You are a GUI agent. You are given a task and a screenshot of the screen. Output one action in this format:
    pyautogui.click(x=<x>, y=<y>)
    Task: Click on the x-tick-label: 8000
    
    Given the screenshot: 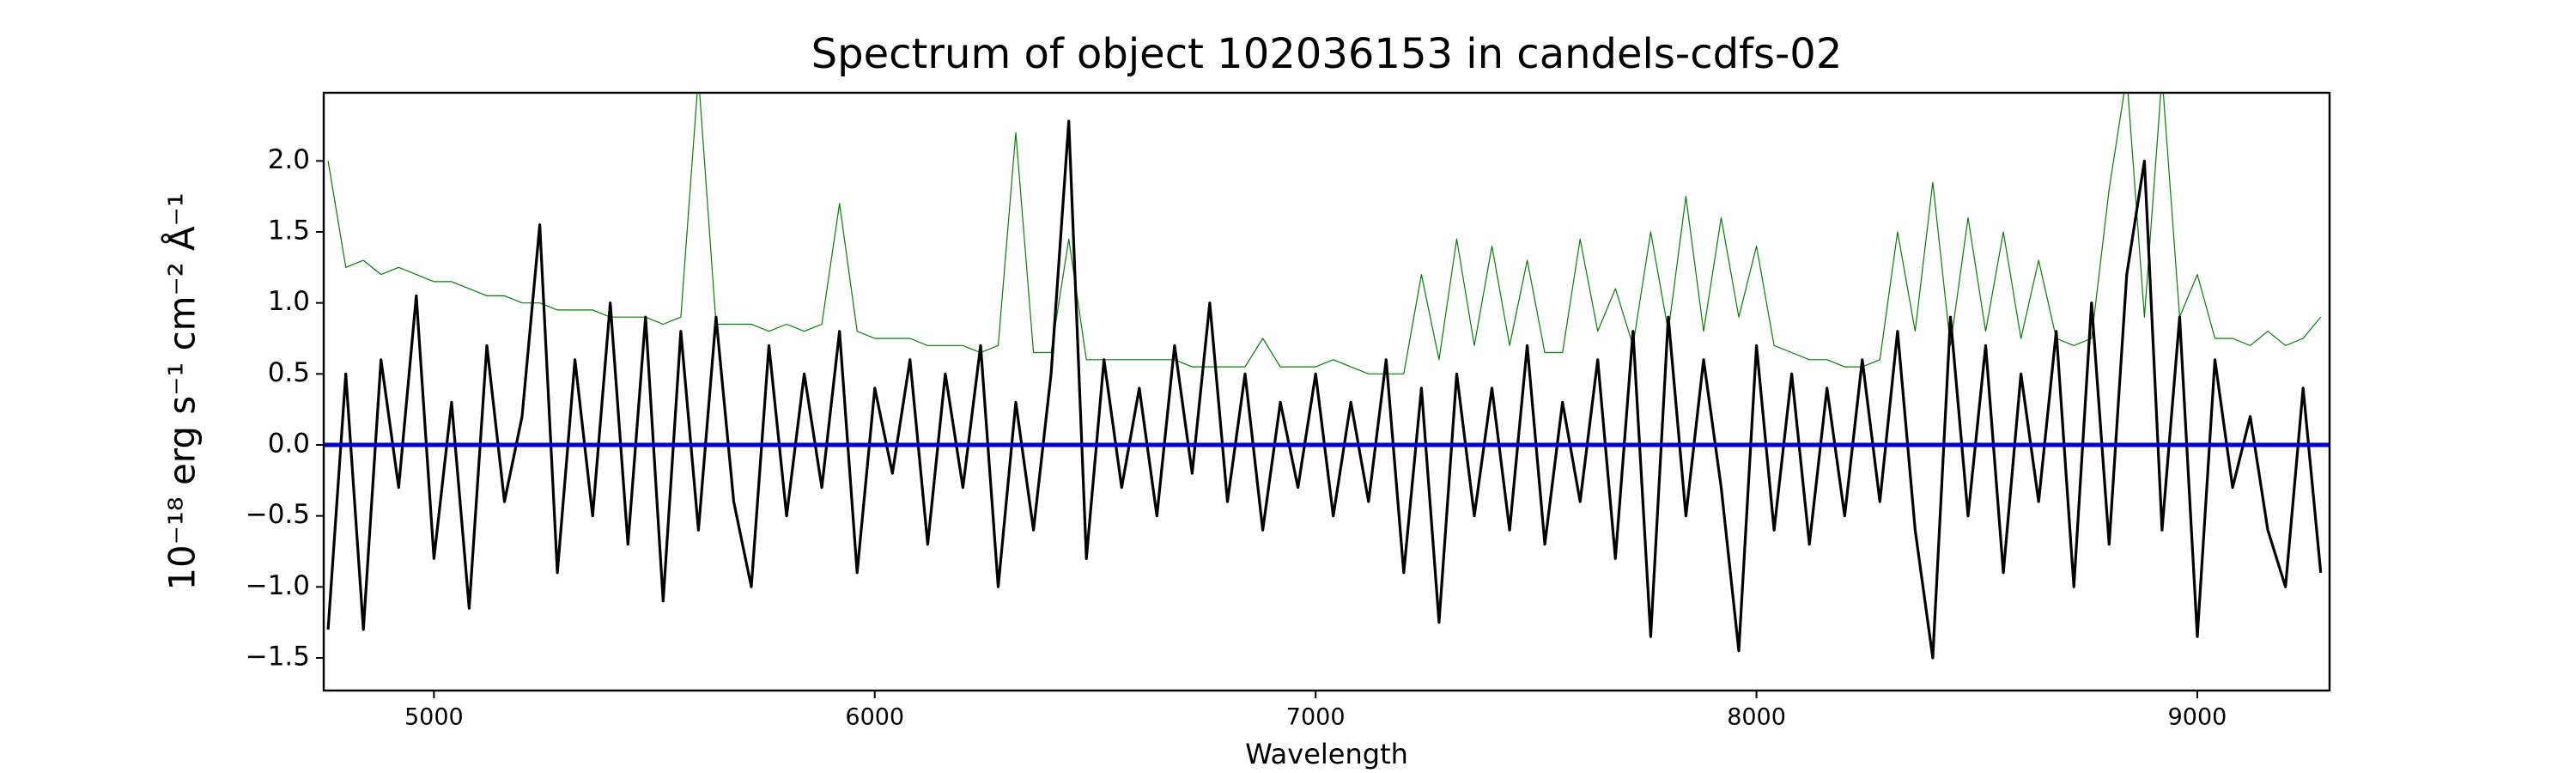 What is the action you would take?
    pyautogui.click(x=1756, y=717)
    